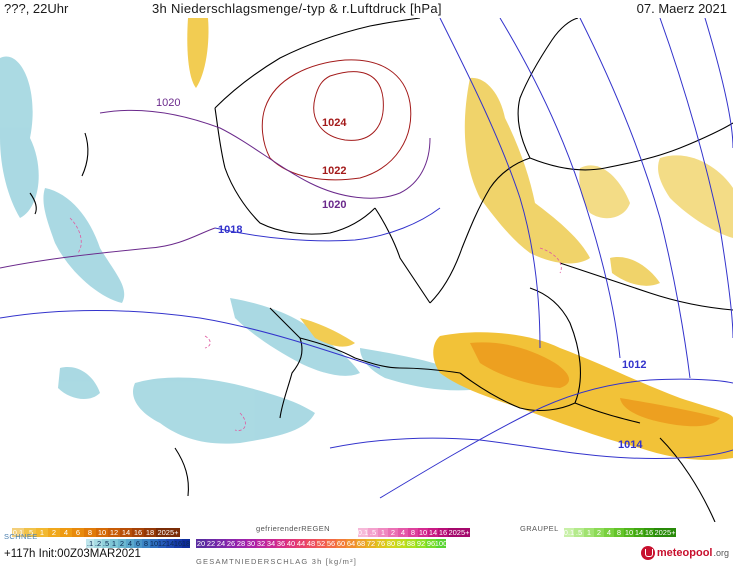  I want to click on total-precip-swatch: 48, so click(311, 543).